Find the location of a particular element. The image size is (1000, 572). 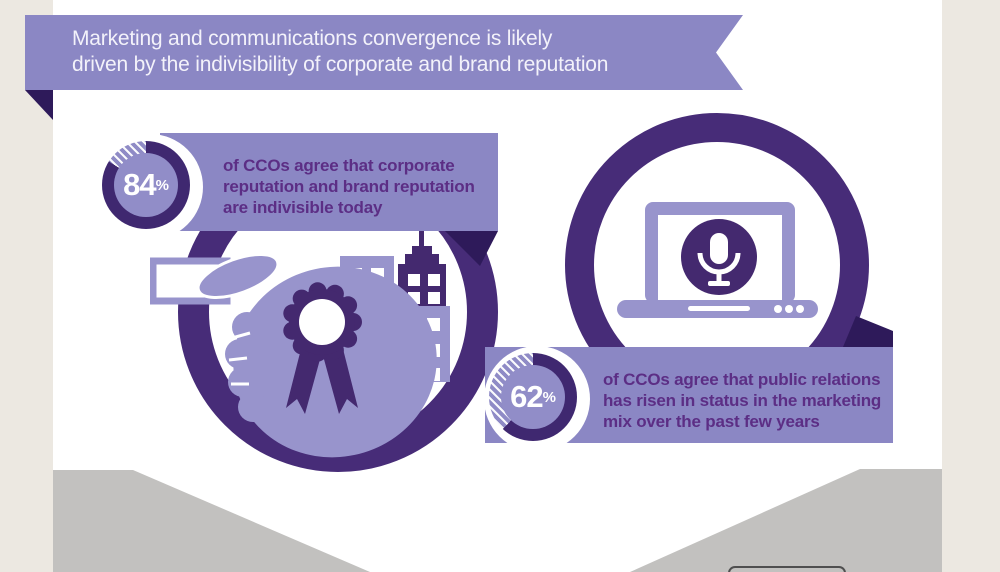

partial-button-outline is located at coordinates (787, 569).